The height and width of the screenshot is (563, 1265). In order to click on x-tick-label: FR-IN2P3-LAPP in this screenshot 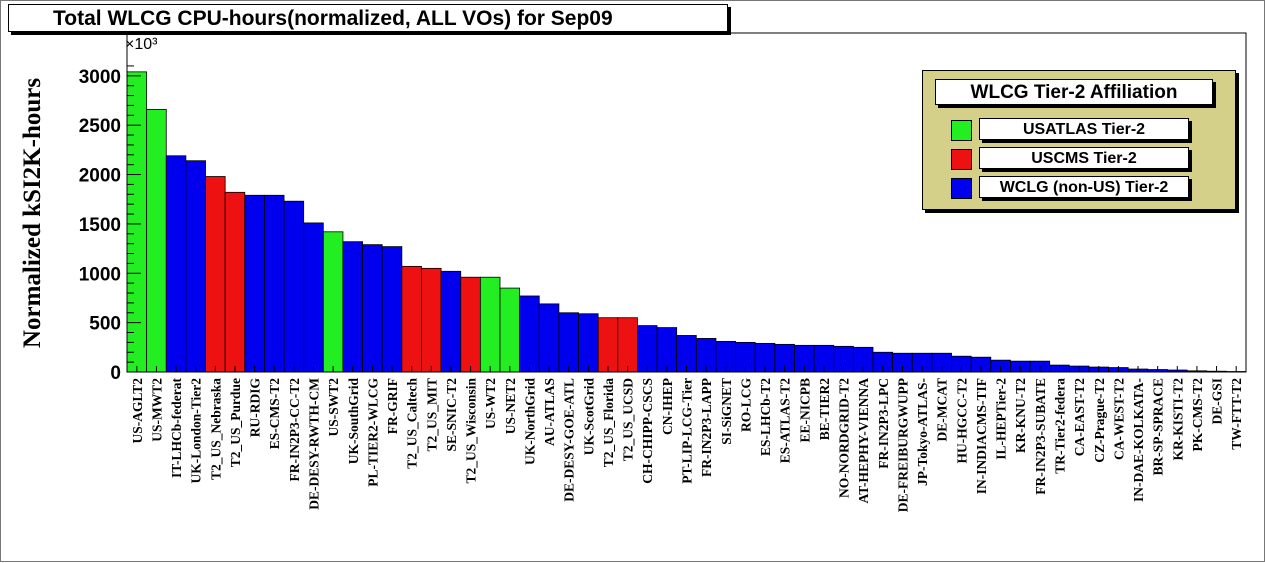, I will do `click(706, 427)`.